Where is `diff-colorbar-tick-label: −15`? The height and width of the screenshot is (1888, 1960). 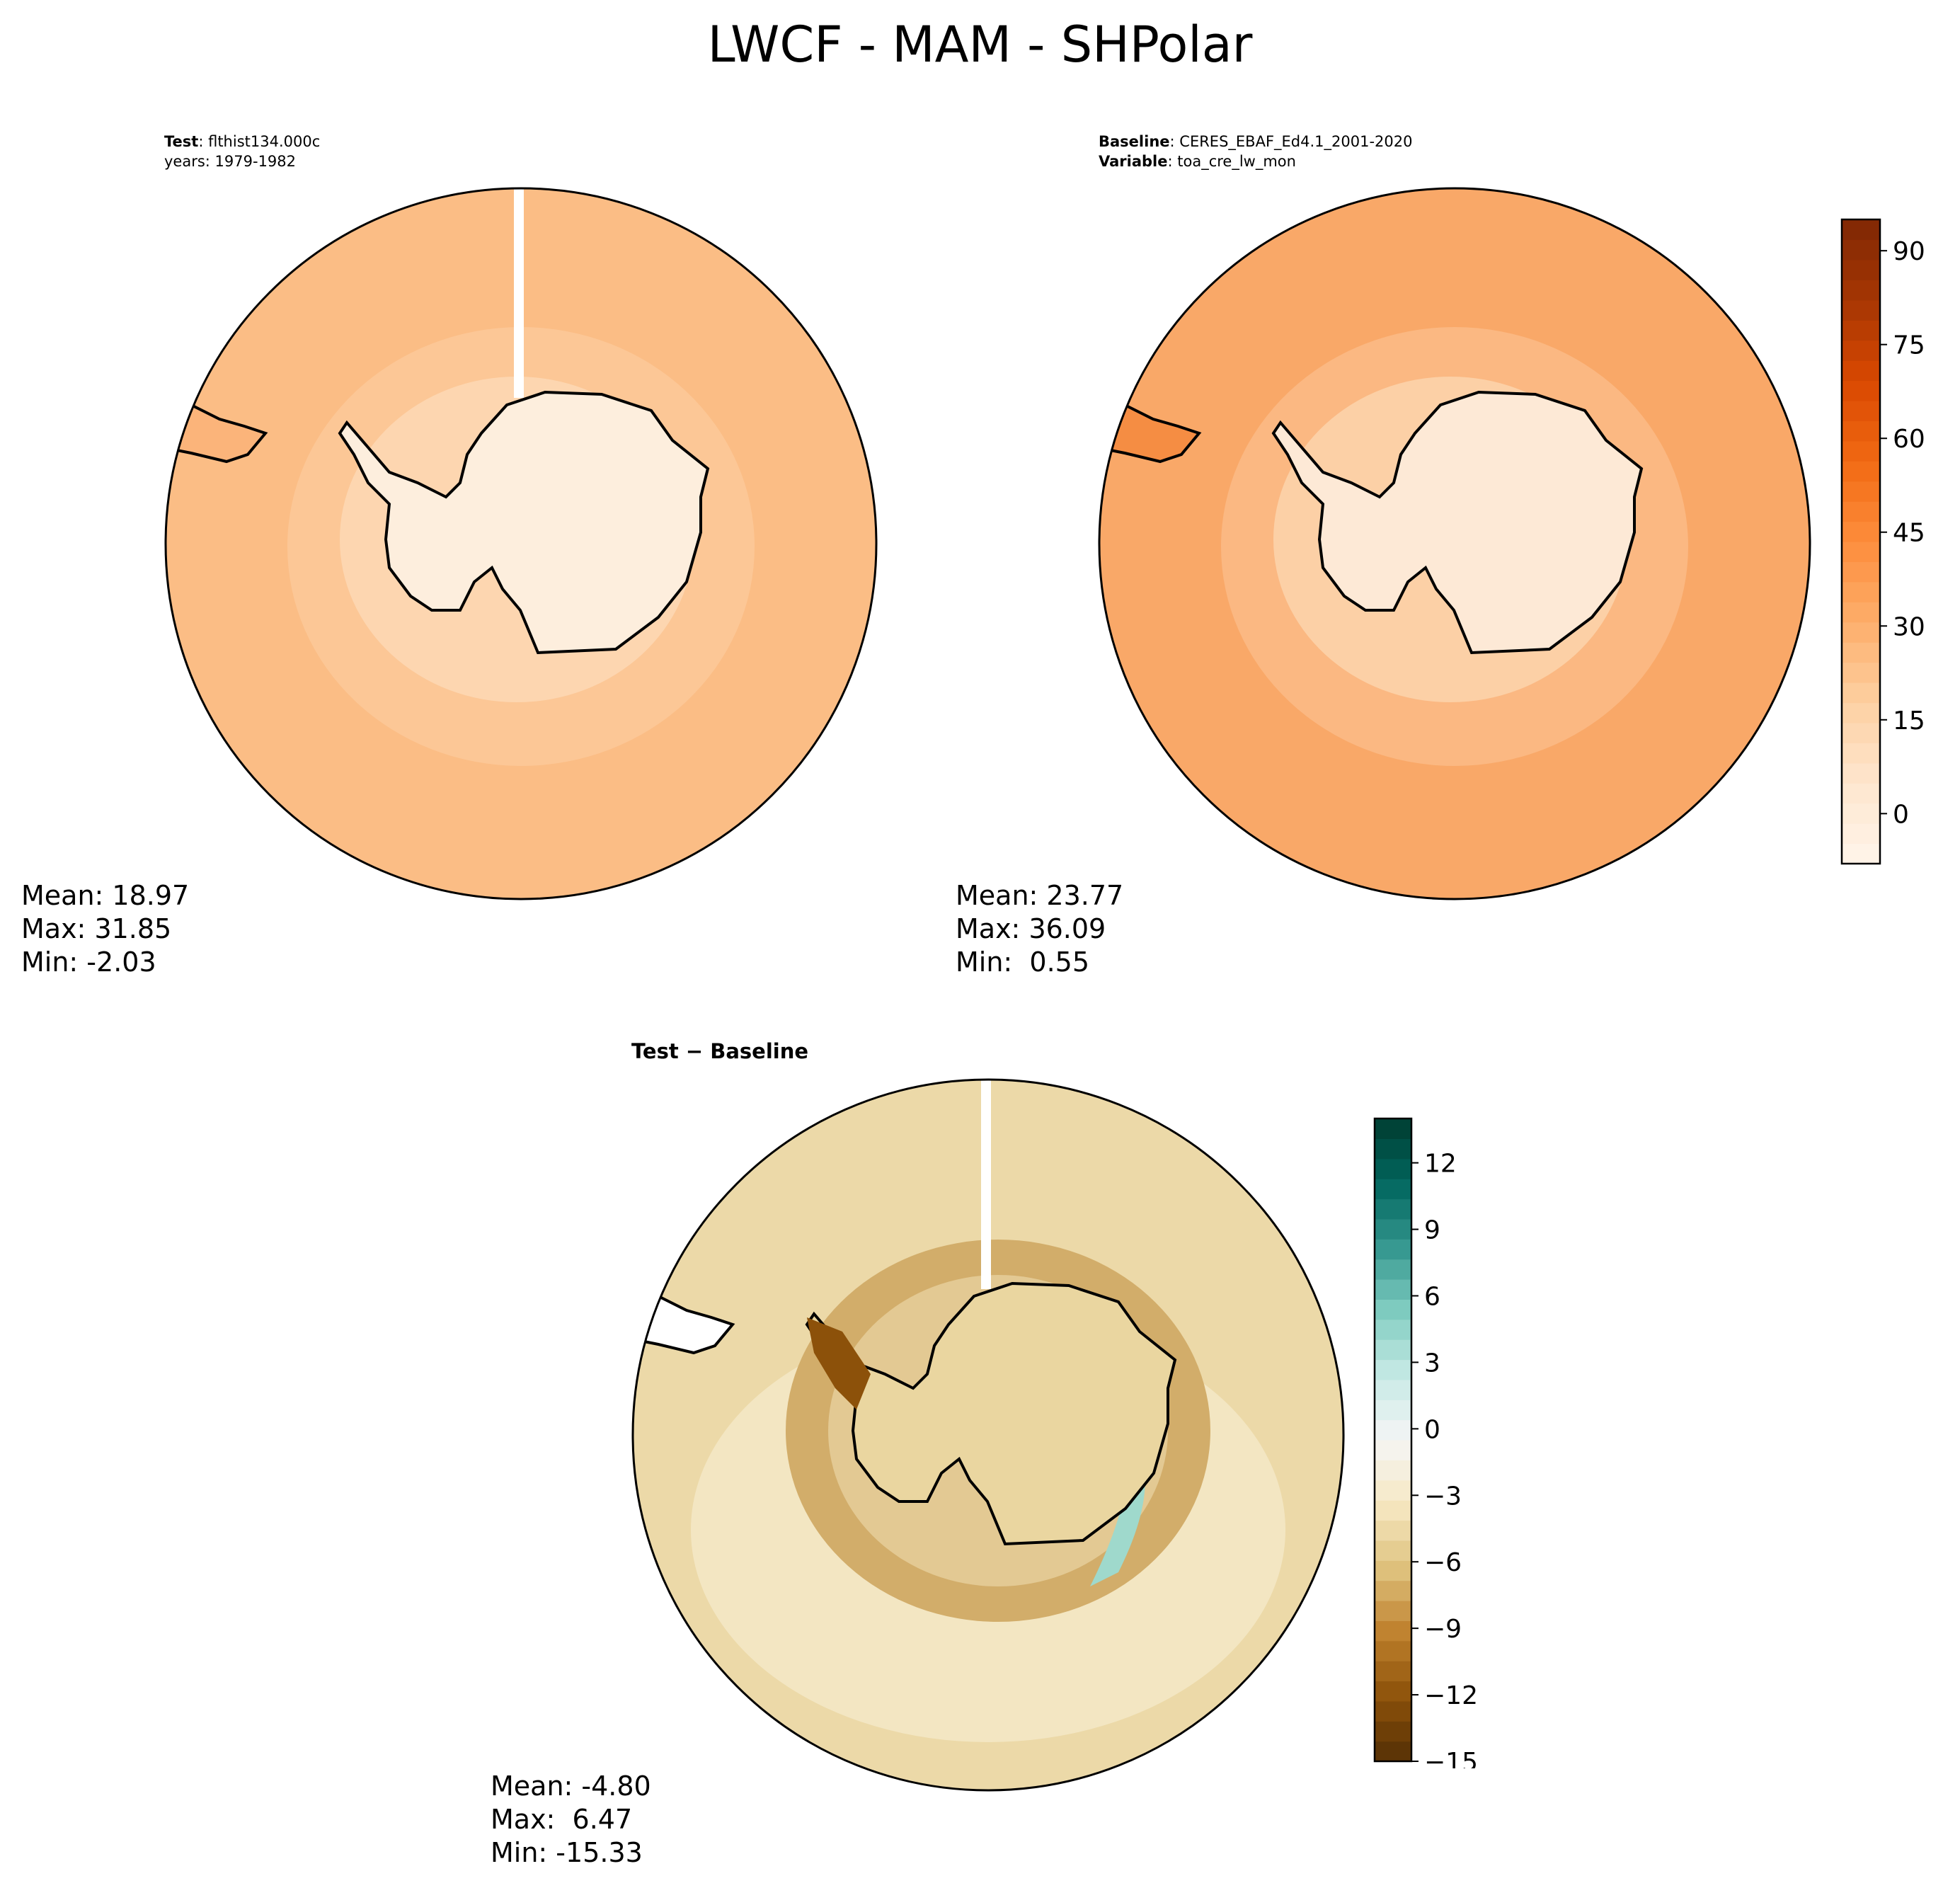
diff-colorbar-tick-label: −15 is located at coordinates (1451, 1758).